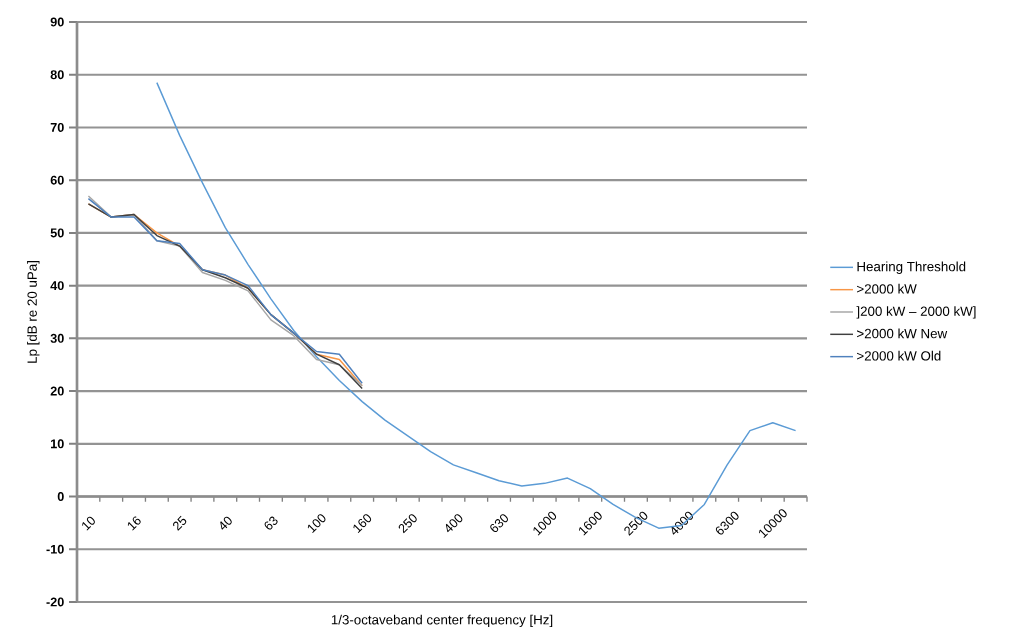 The width and height of the screenshot is (1033, 628). Describe the element at coordinates (57, 180) in the screenshot. I see `y-tick-label: 60` at that location.